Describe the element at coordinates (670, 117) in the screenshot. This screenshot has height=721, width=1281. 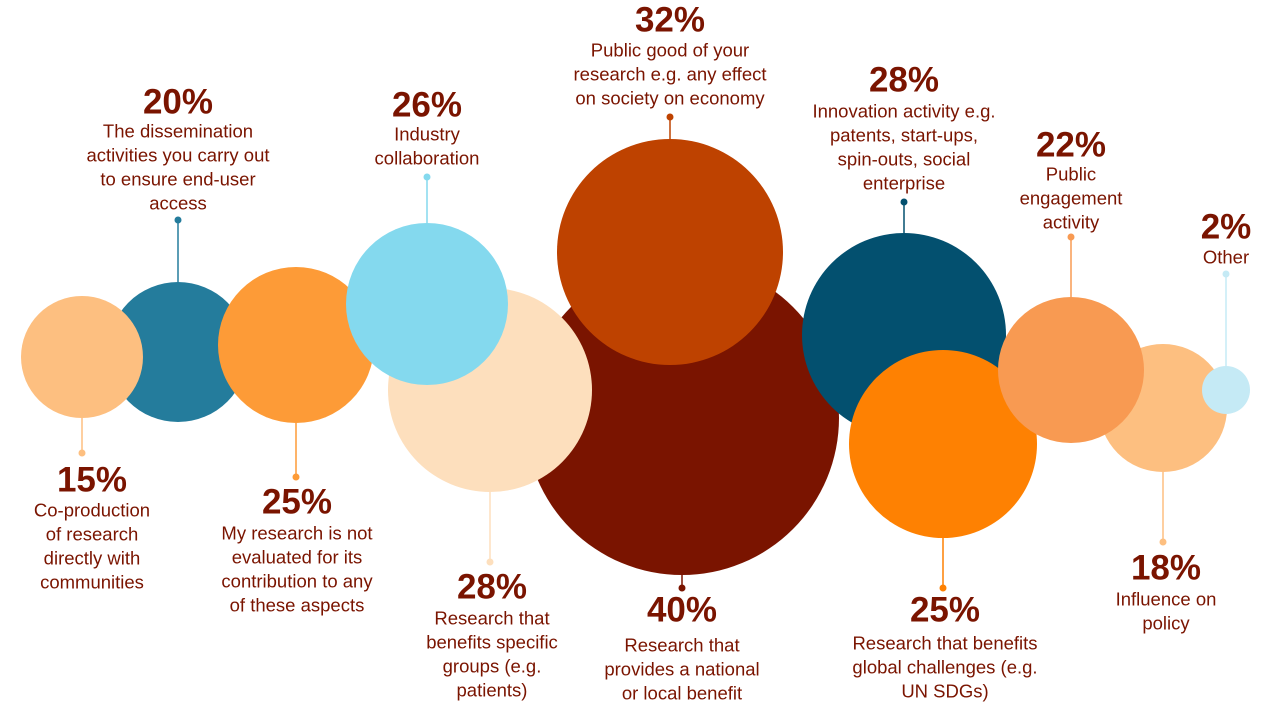
I see `leader-dot-public-good` at that location.